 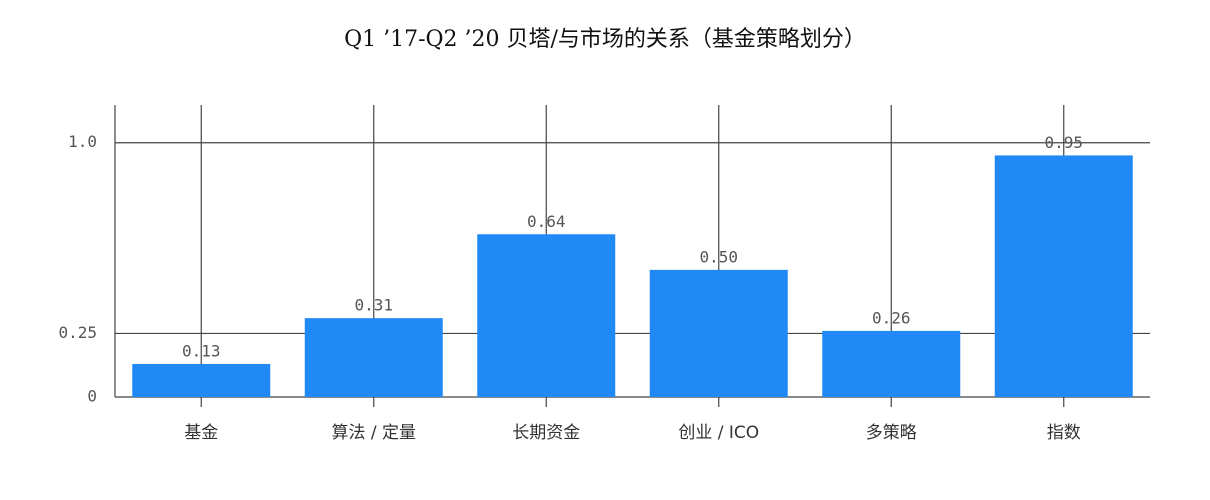 What do you see at coordinates (77, 332) in the screenshot?
I see `y-tick-label: 0.25` at bounding box center [77, 332].